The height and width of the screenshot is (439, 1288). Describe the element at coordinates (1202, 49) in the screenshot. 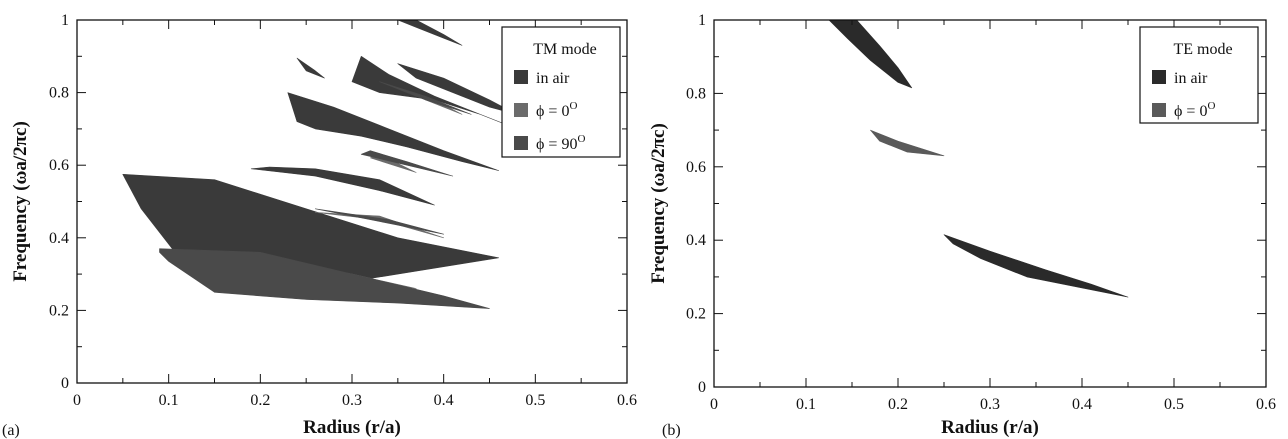

I see `legend-title: TE mode` at that location.